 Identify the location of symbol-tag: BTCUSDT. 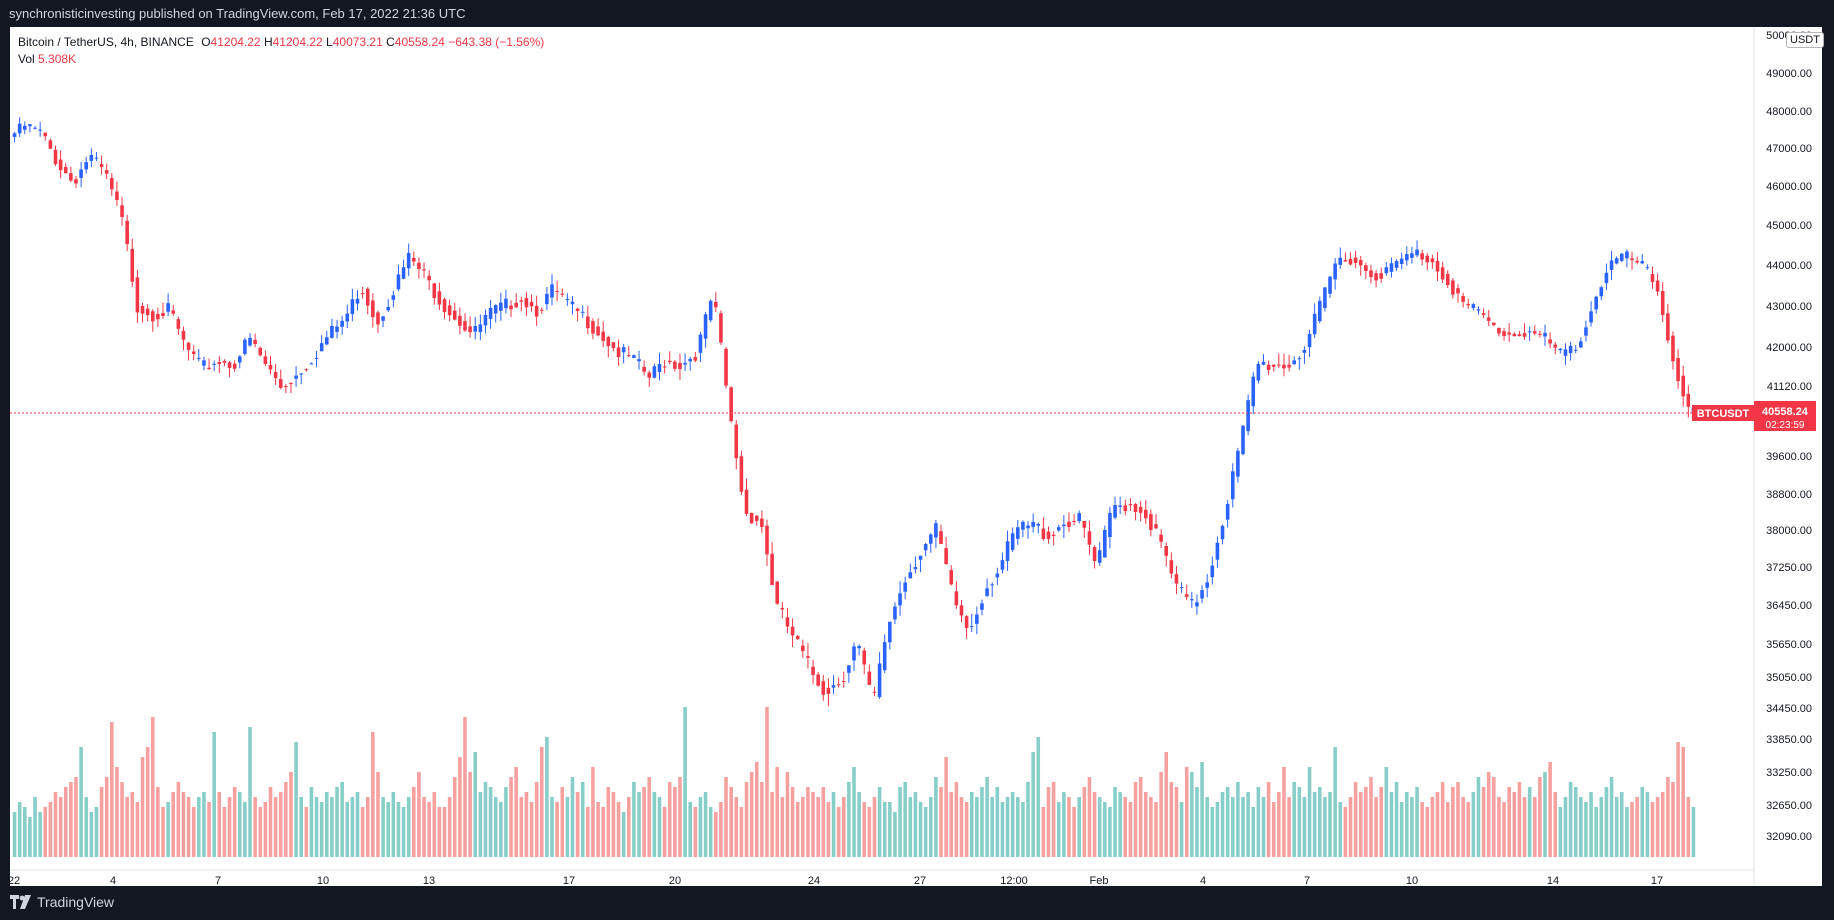
(1723, 414).